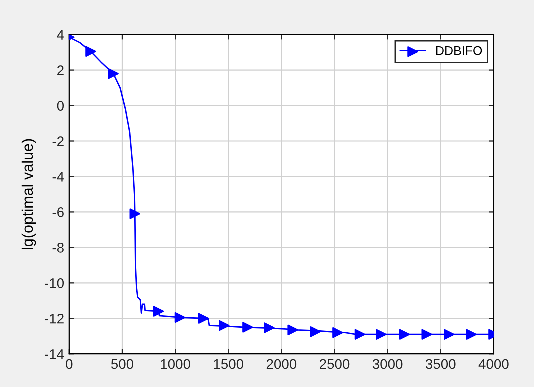 The width and height of the screenshot is (534, 387). I want to click on x-tick-label: 3000, so click(387, 364).